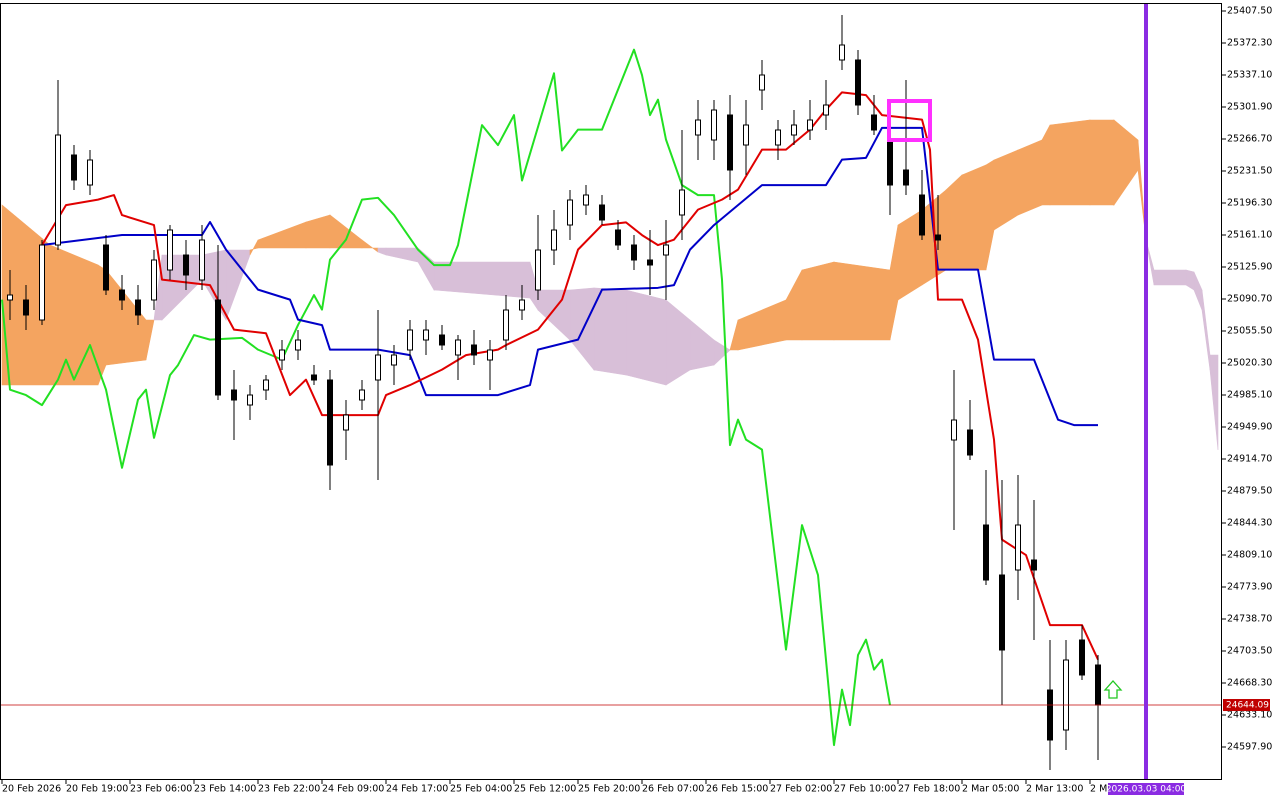  Describe the element at coordinates (1249, 11) in the screenshot. I see `y-tick-label: 25407.50` at that location.